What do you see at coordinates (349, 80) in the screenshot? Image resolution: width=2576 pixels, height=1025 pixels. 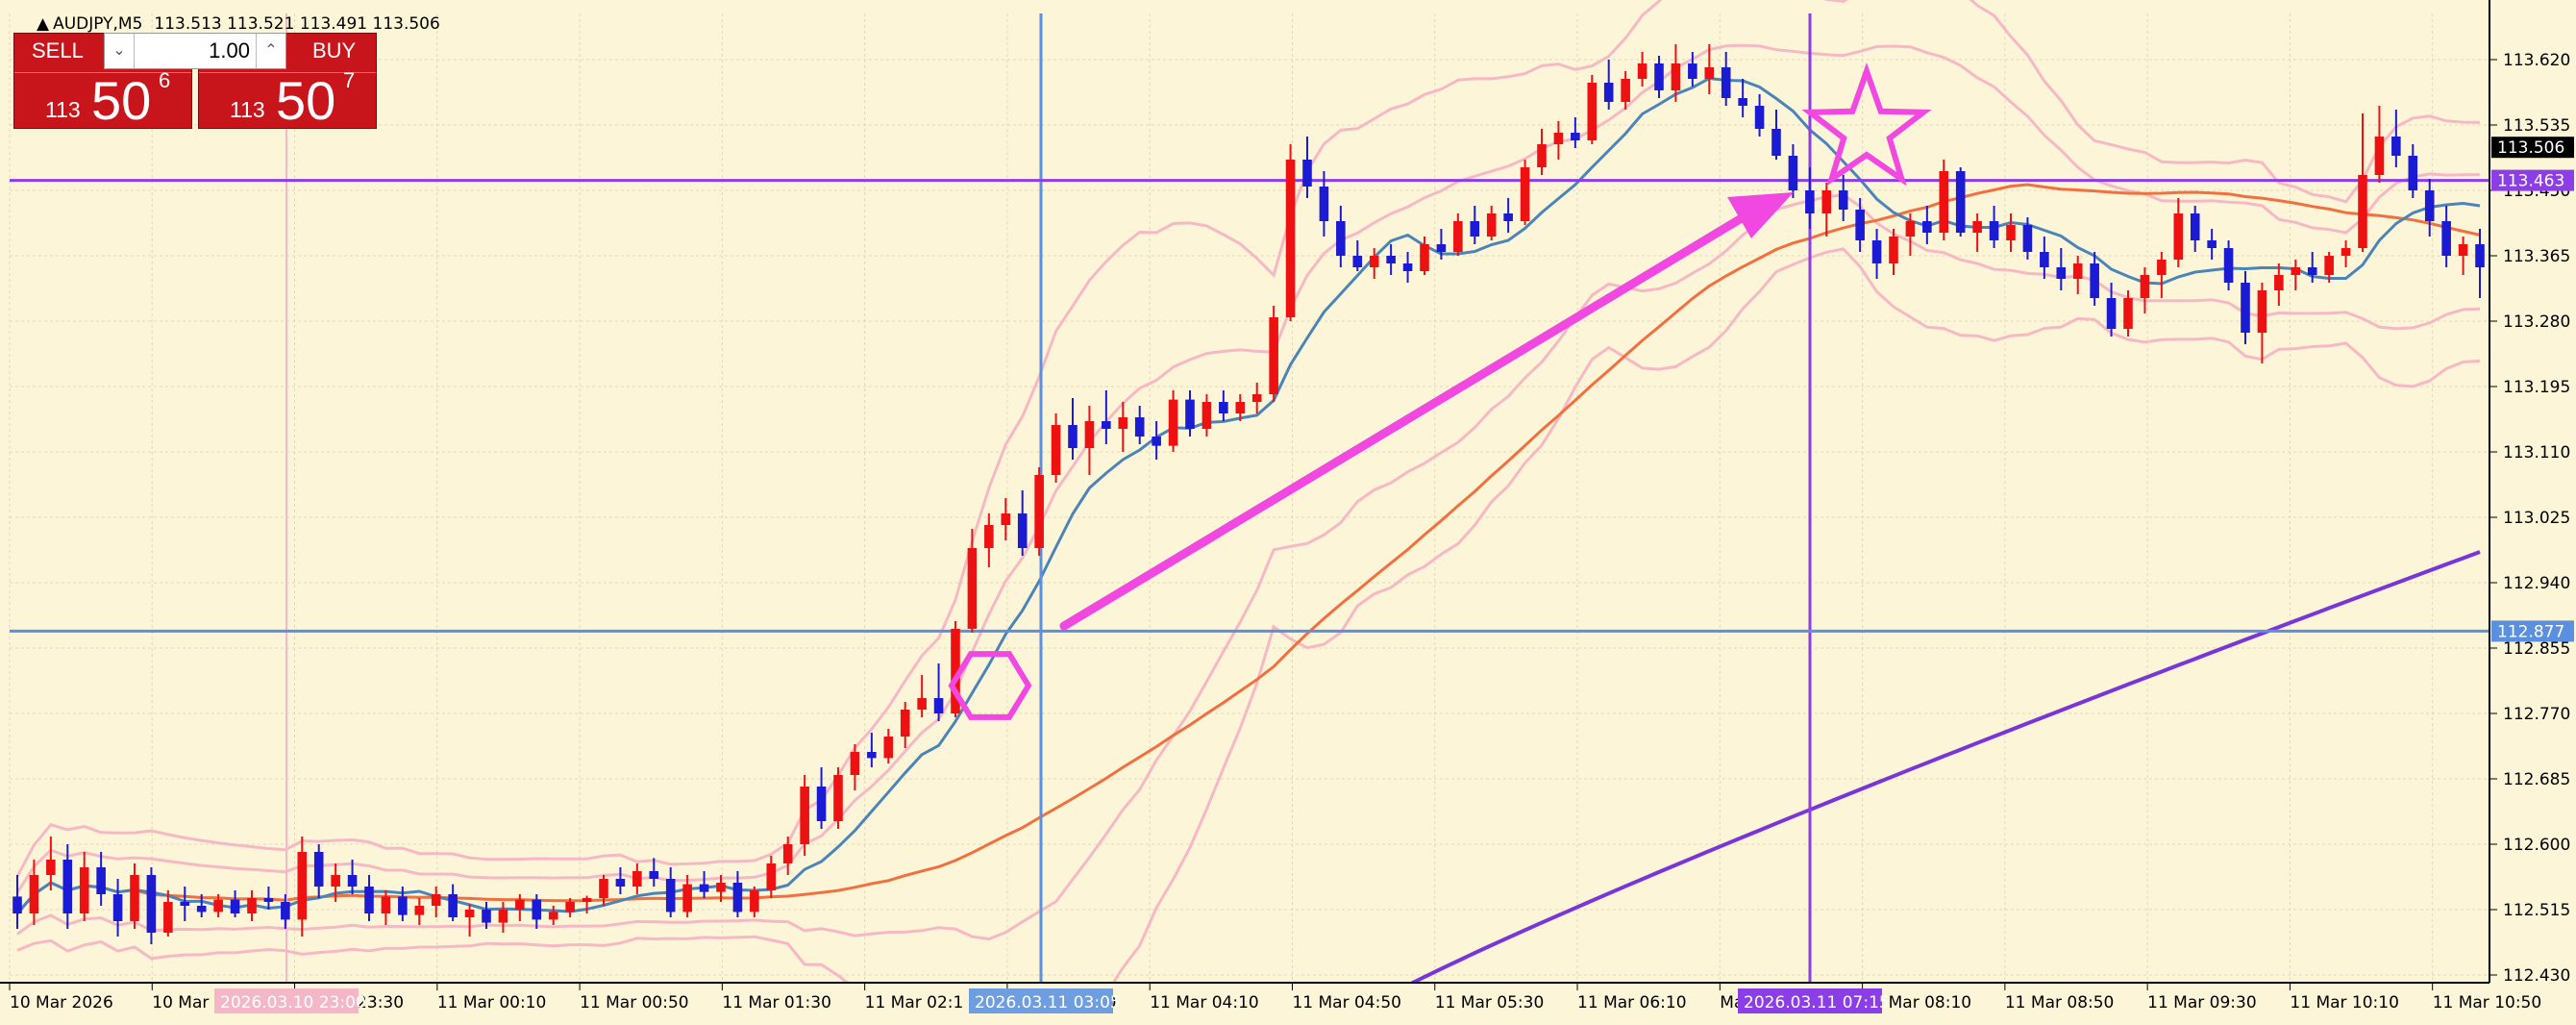 I see `buy-price-sup: 7` at bounding box center [349, 80].